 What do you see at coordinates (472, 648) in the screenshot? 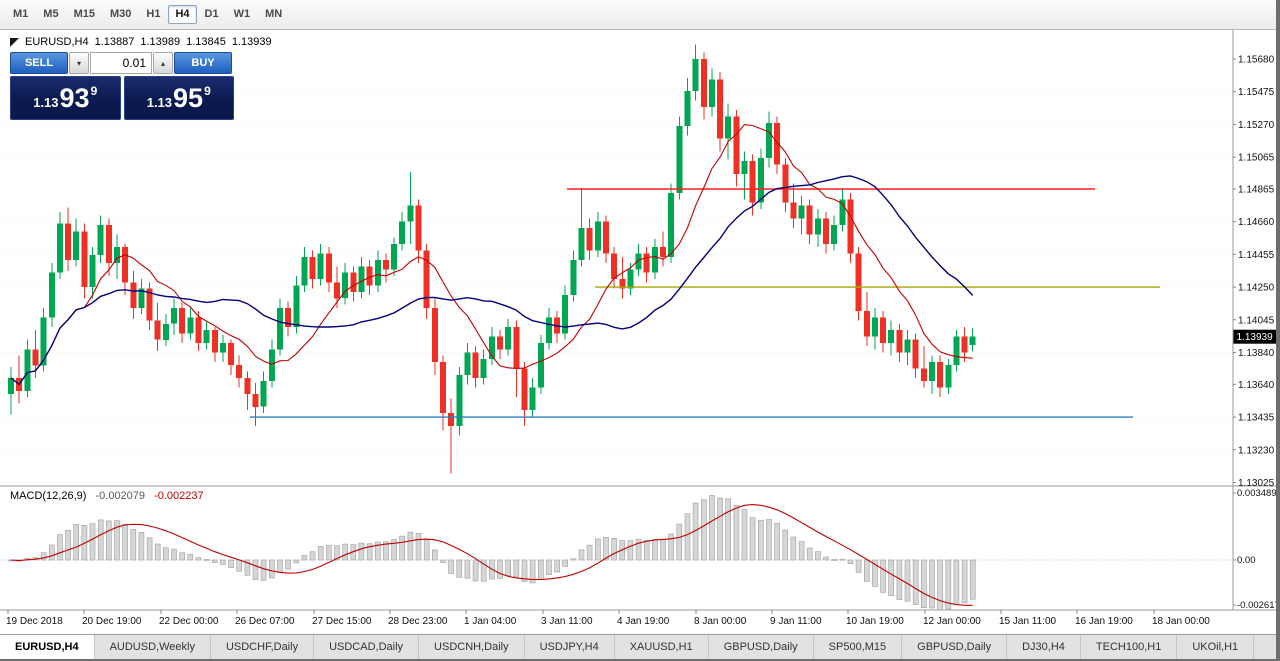
I see `chart-tab-usdcnh-daily: USDCNH,Daily` at bounding box center [472, 648].